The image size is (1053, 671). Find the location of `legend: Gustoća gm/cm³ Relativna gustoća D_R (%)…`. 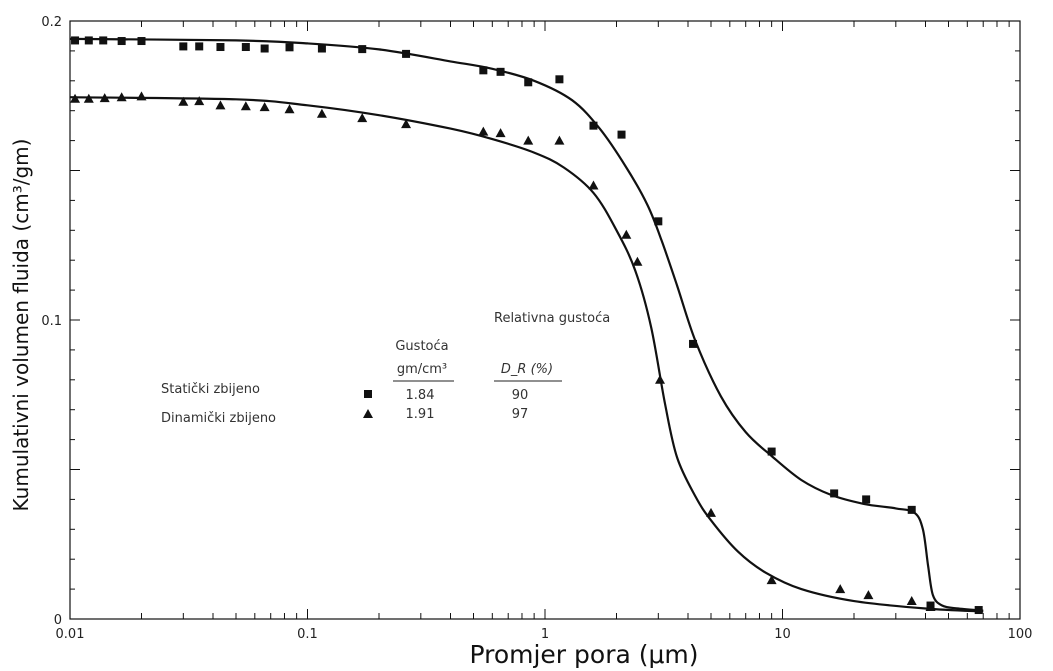

legend: Gustoća gm/cm³ Relativna gustoća D_R (%)… is located at coordinates (385, 368).